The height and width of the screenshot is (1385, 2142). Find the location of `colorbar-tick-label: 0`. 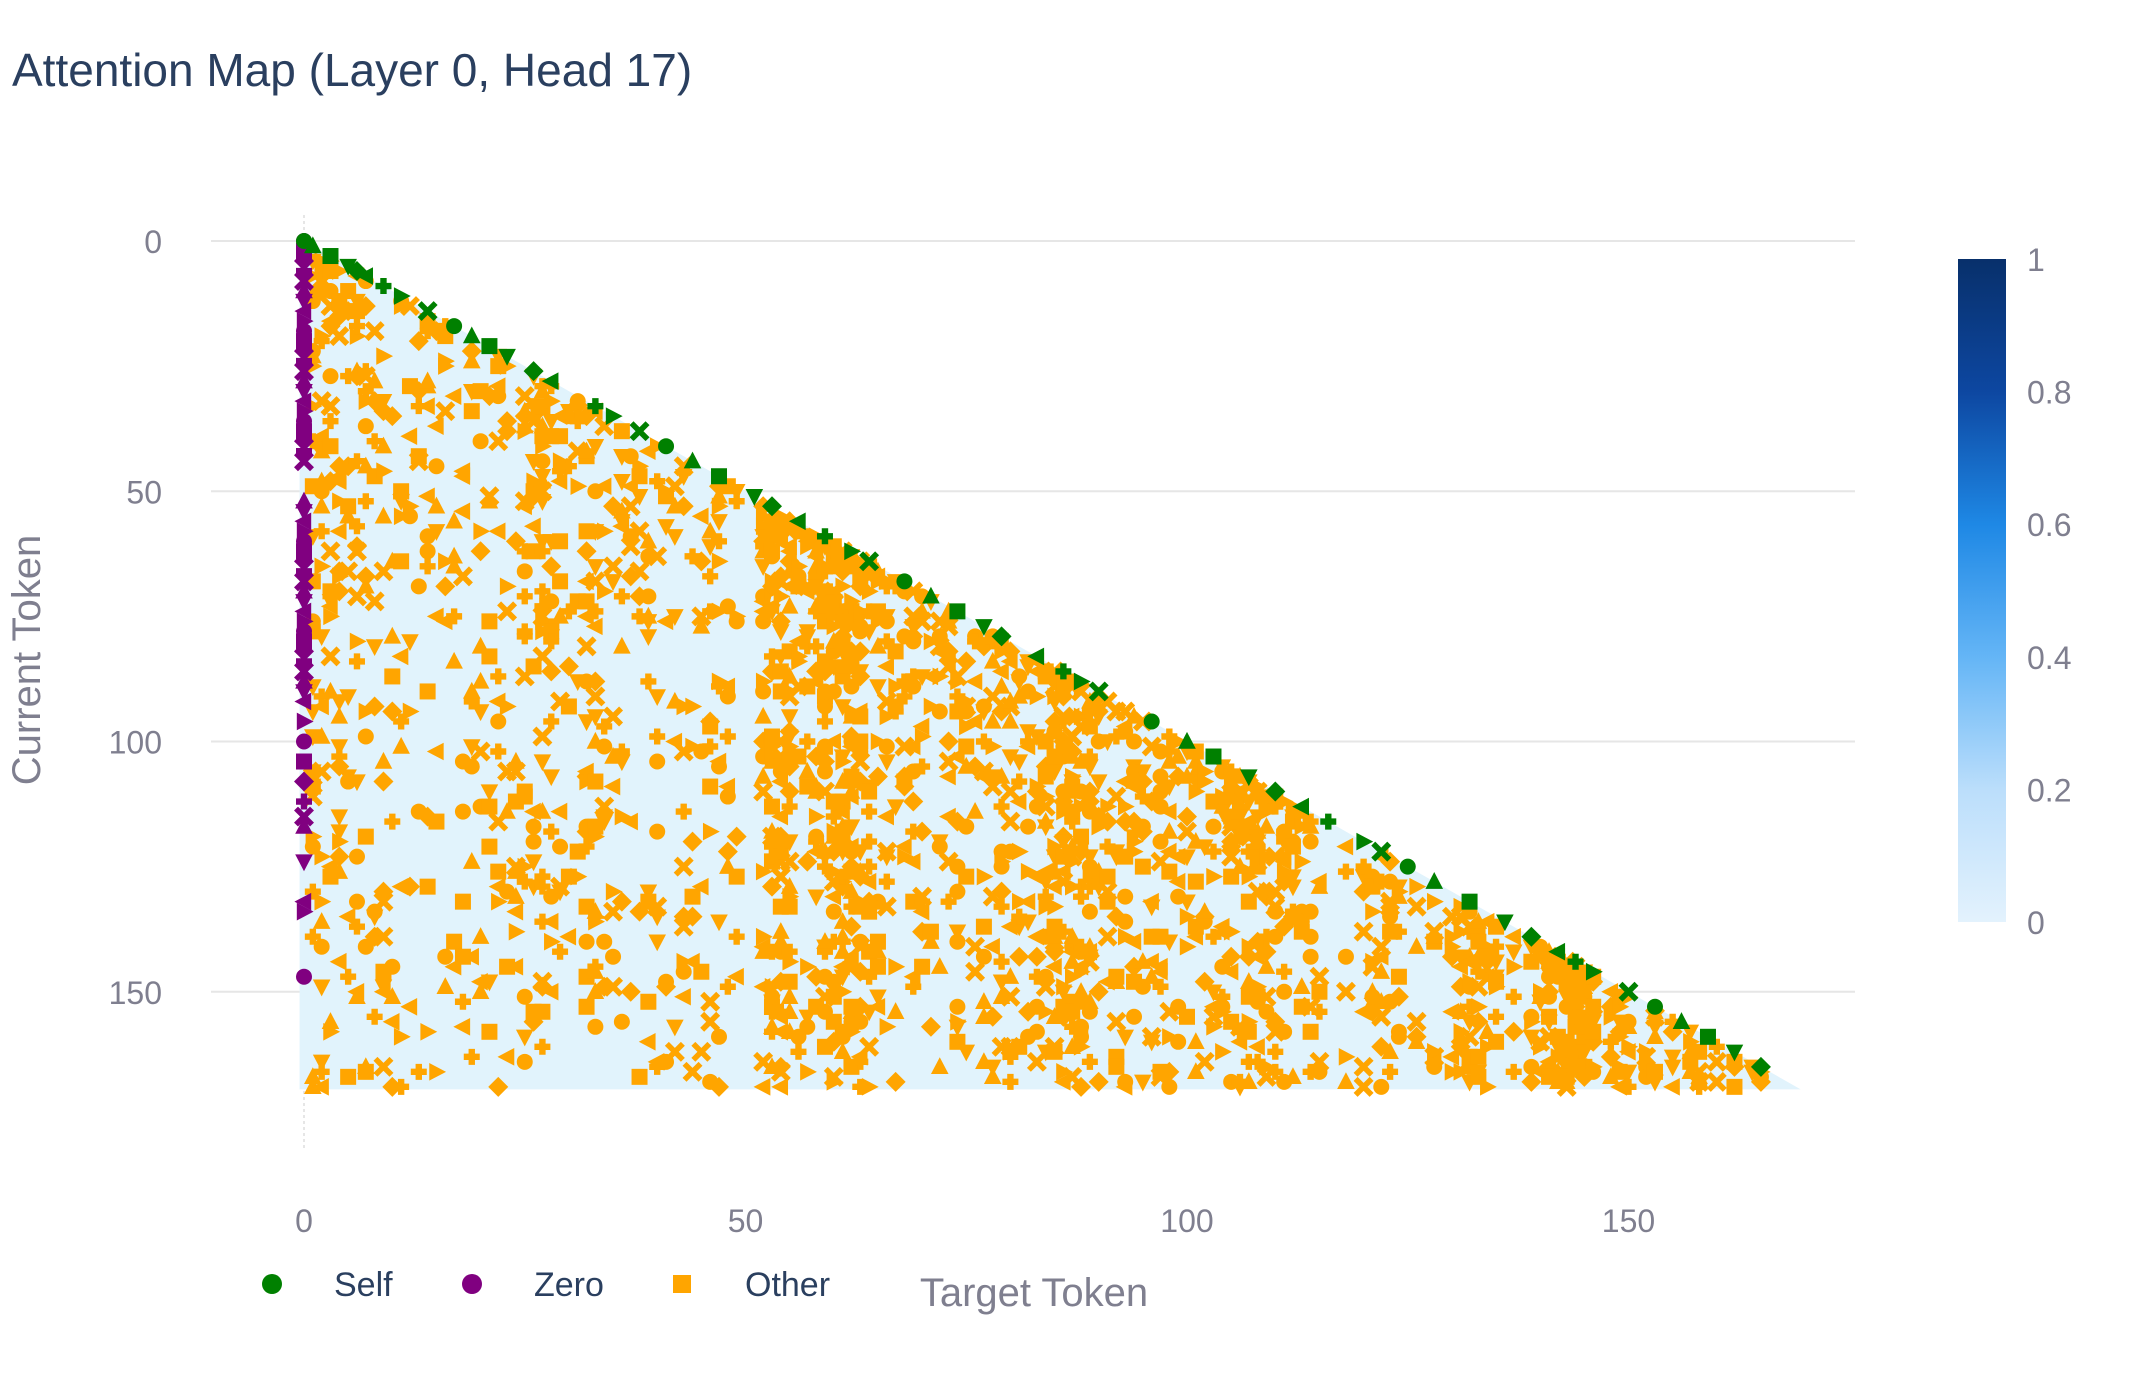

colorbar-tick-label: 0 is located at coordinates (2036, 923).